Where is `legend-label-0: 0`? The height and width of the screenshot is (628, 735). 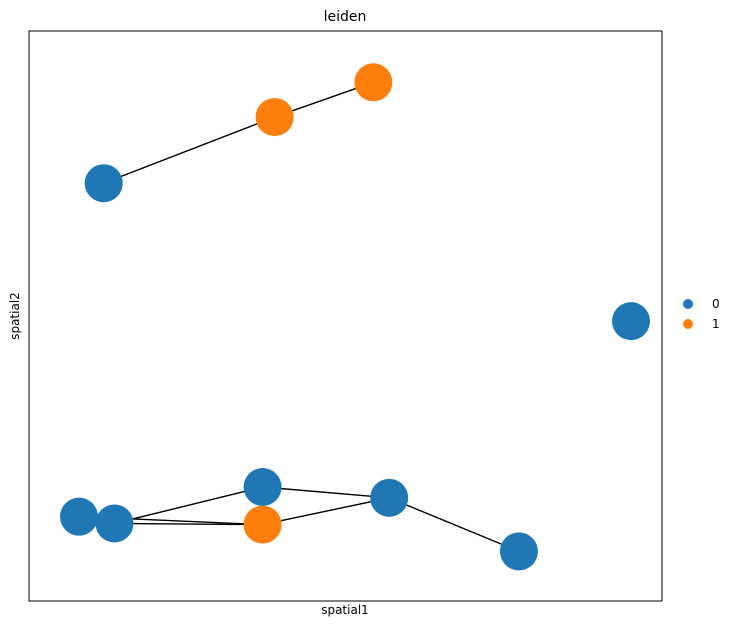
legend-label-0: 0 is located at coordinates (716, 304).